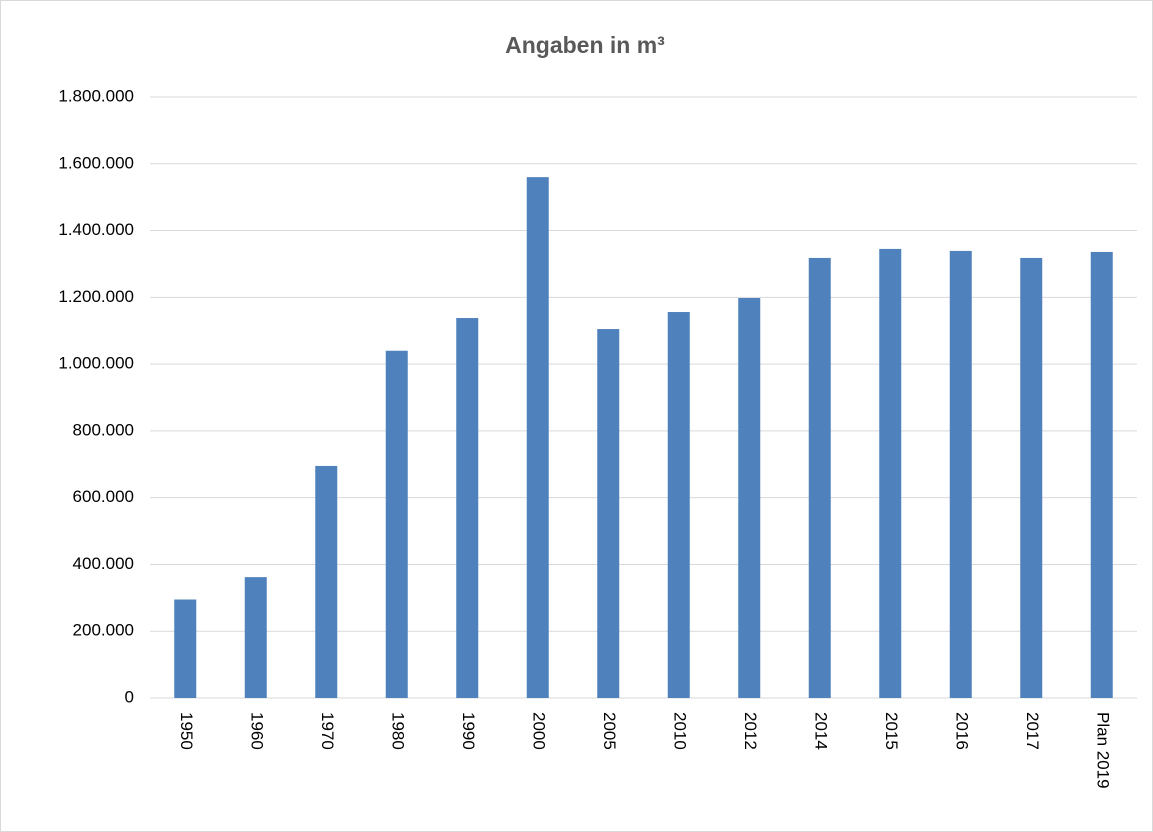  I want to click on x-tick-label: 2012, so click(750, 731).